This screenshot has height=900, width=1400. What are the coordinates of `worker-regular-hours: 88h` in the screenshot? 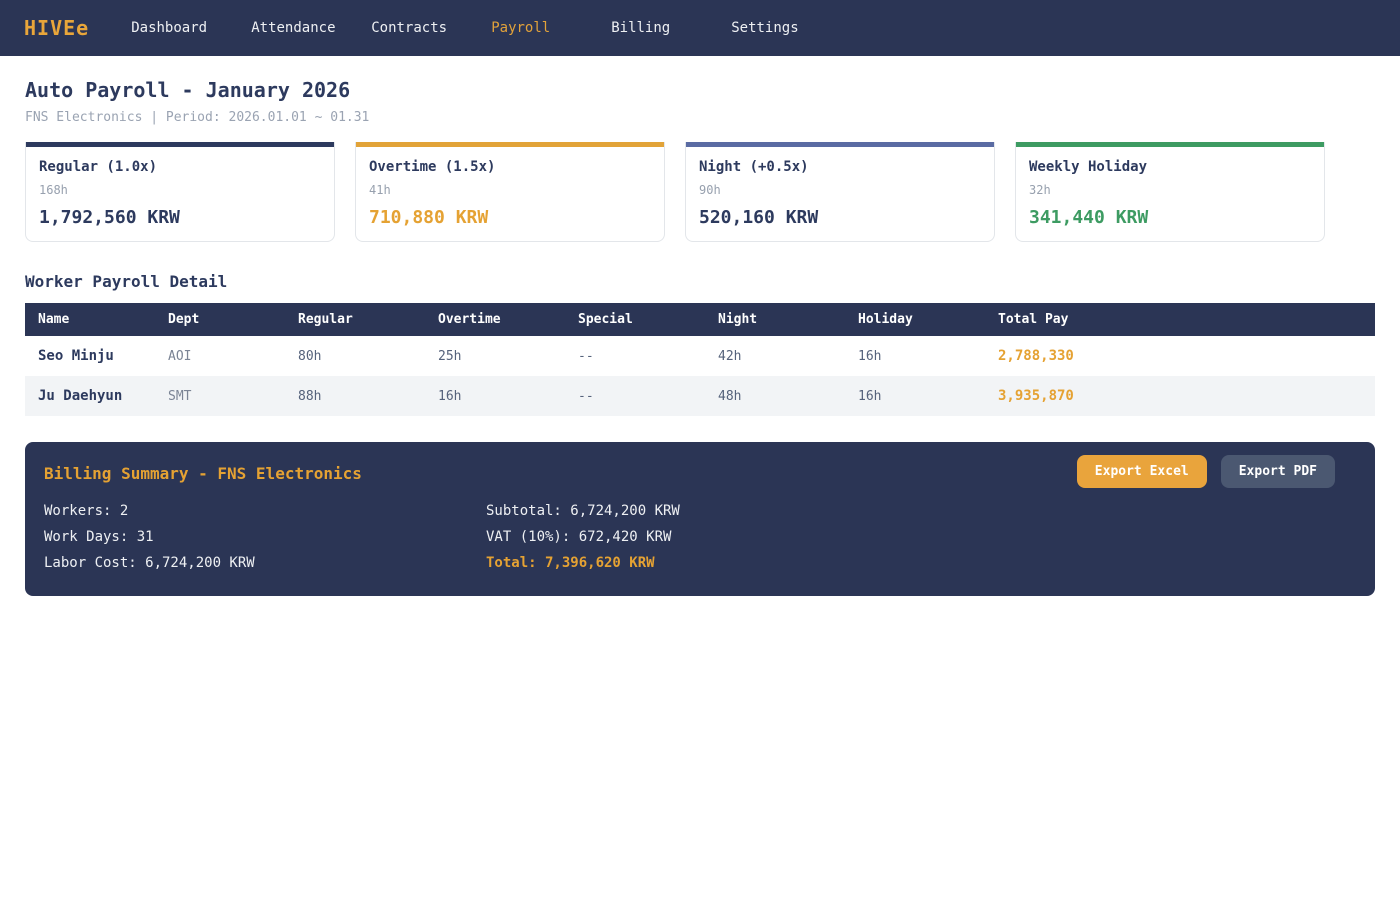 It's located at (355, 396).